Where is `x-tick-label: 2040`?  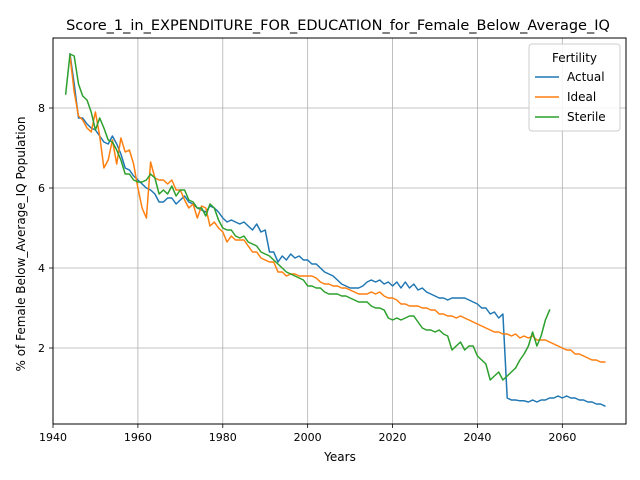 x-tick-label: 2040 is located at coordinates (477, 437).